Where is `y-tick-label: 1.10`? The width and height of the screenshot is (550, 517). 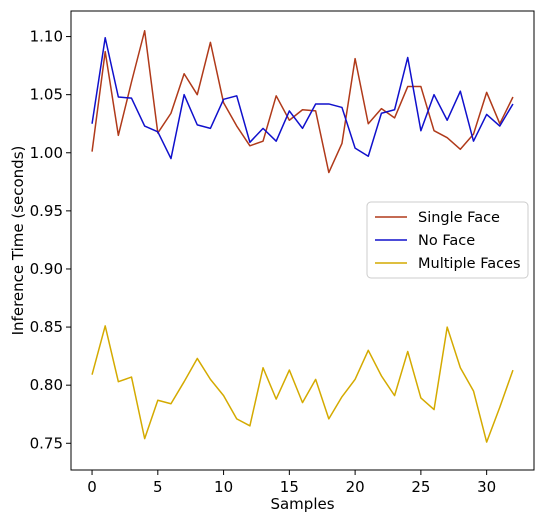 y-tick-label: 1.10 is located at coordinates (46, 37).